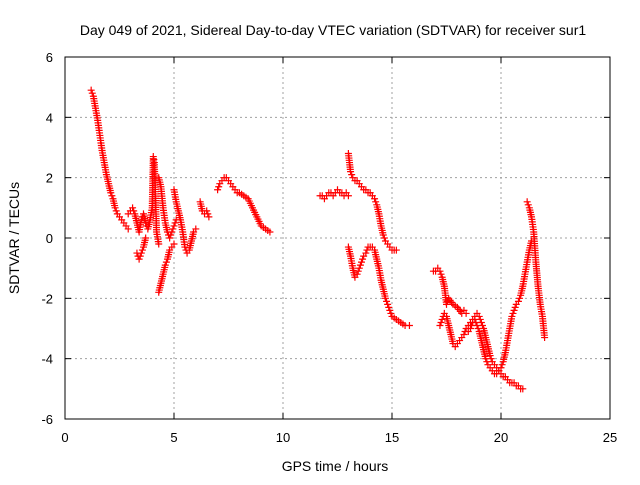 The image size is (640, 485). Describe the element at coordinates (49, 57) in the screenshot. I see `y-tick-label: 6` at that location.